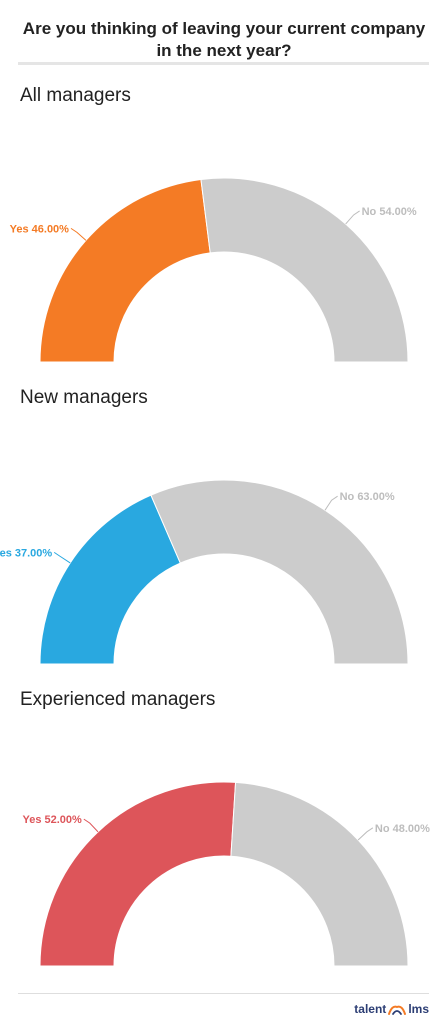 The width and height of the screenshot is (448, 1024). What do you see at coordinates (118, 699) in the screenshot?
I see `chart-heading: Experienced managers` at bounding box center [118, 699].